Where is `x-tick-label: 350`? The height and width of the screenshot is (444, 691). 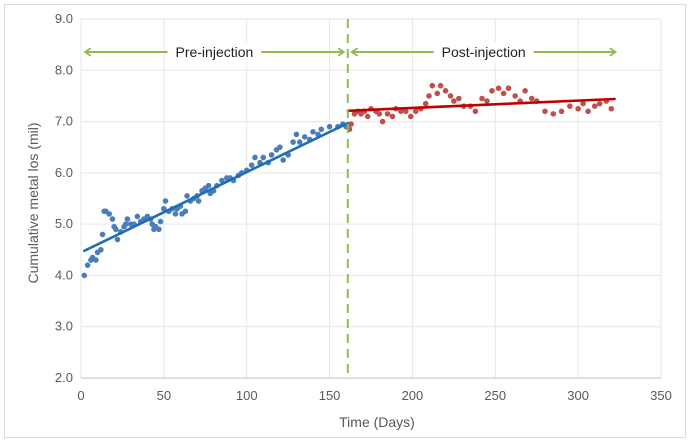 x-tick-label: 350 is located at coordinates (661, 395).